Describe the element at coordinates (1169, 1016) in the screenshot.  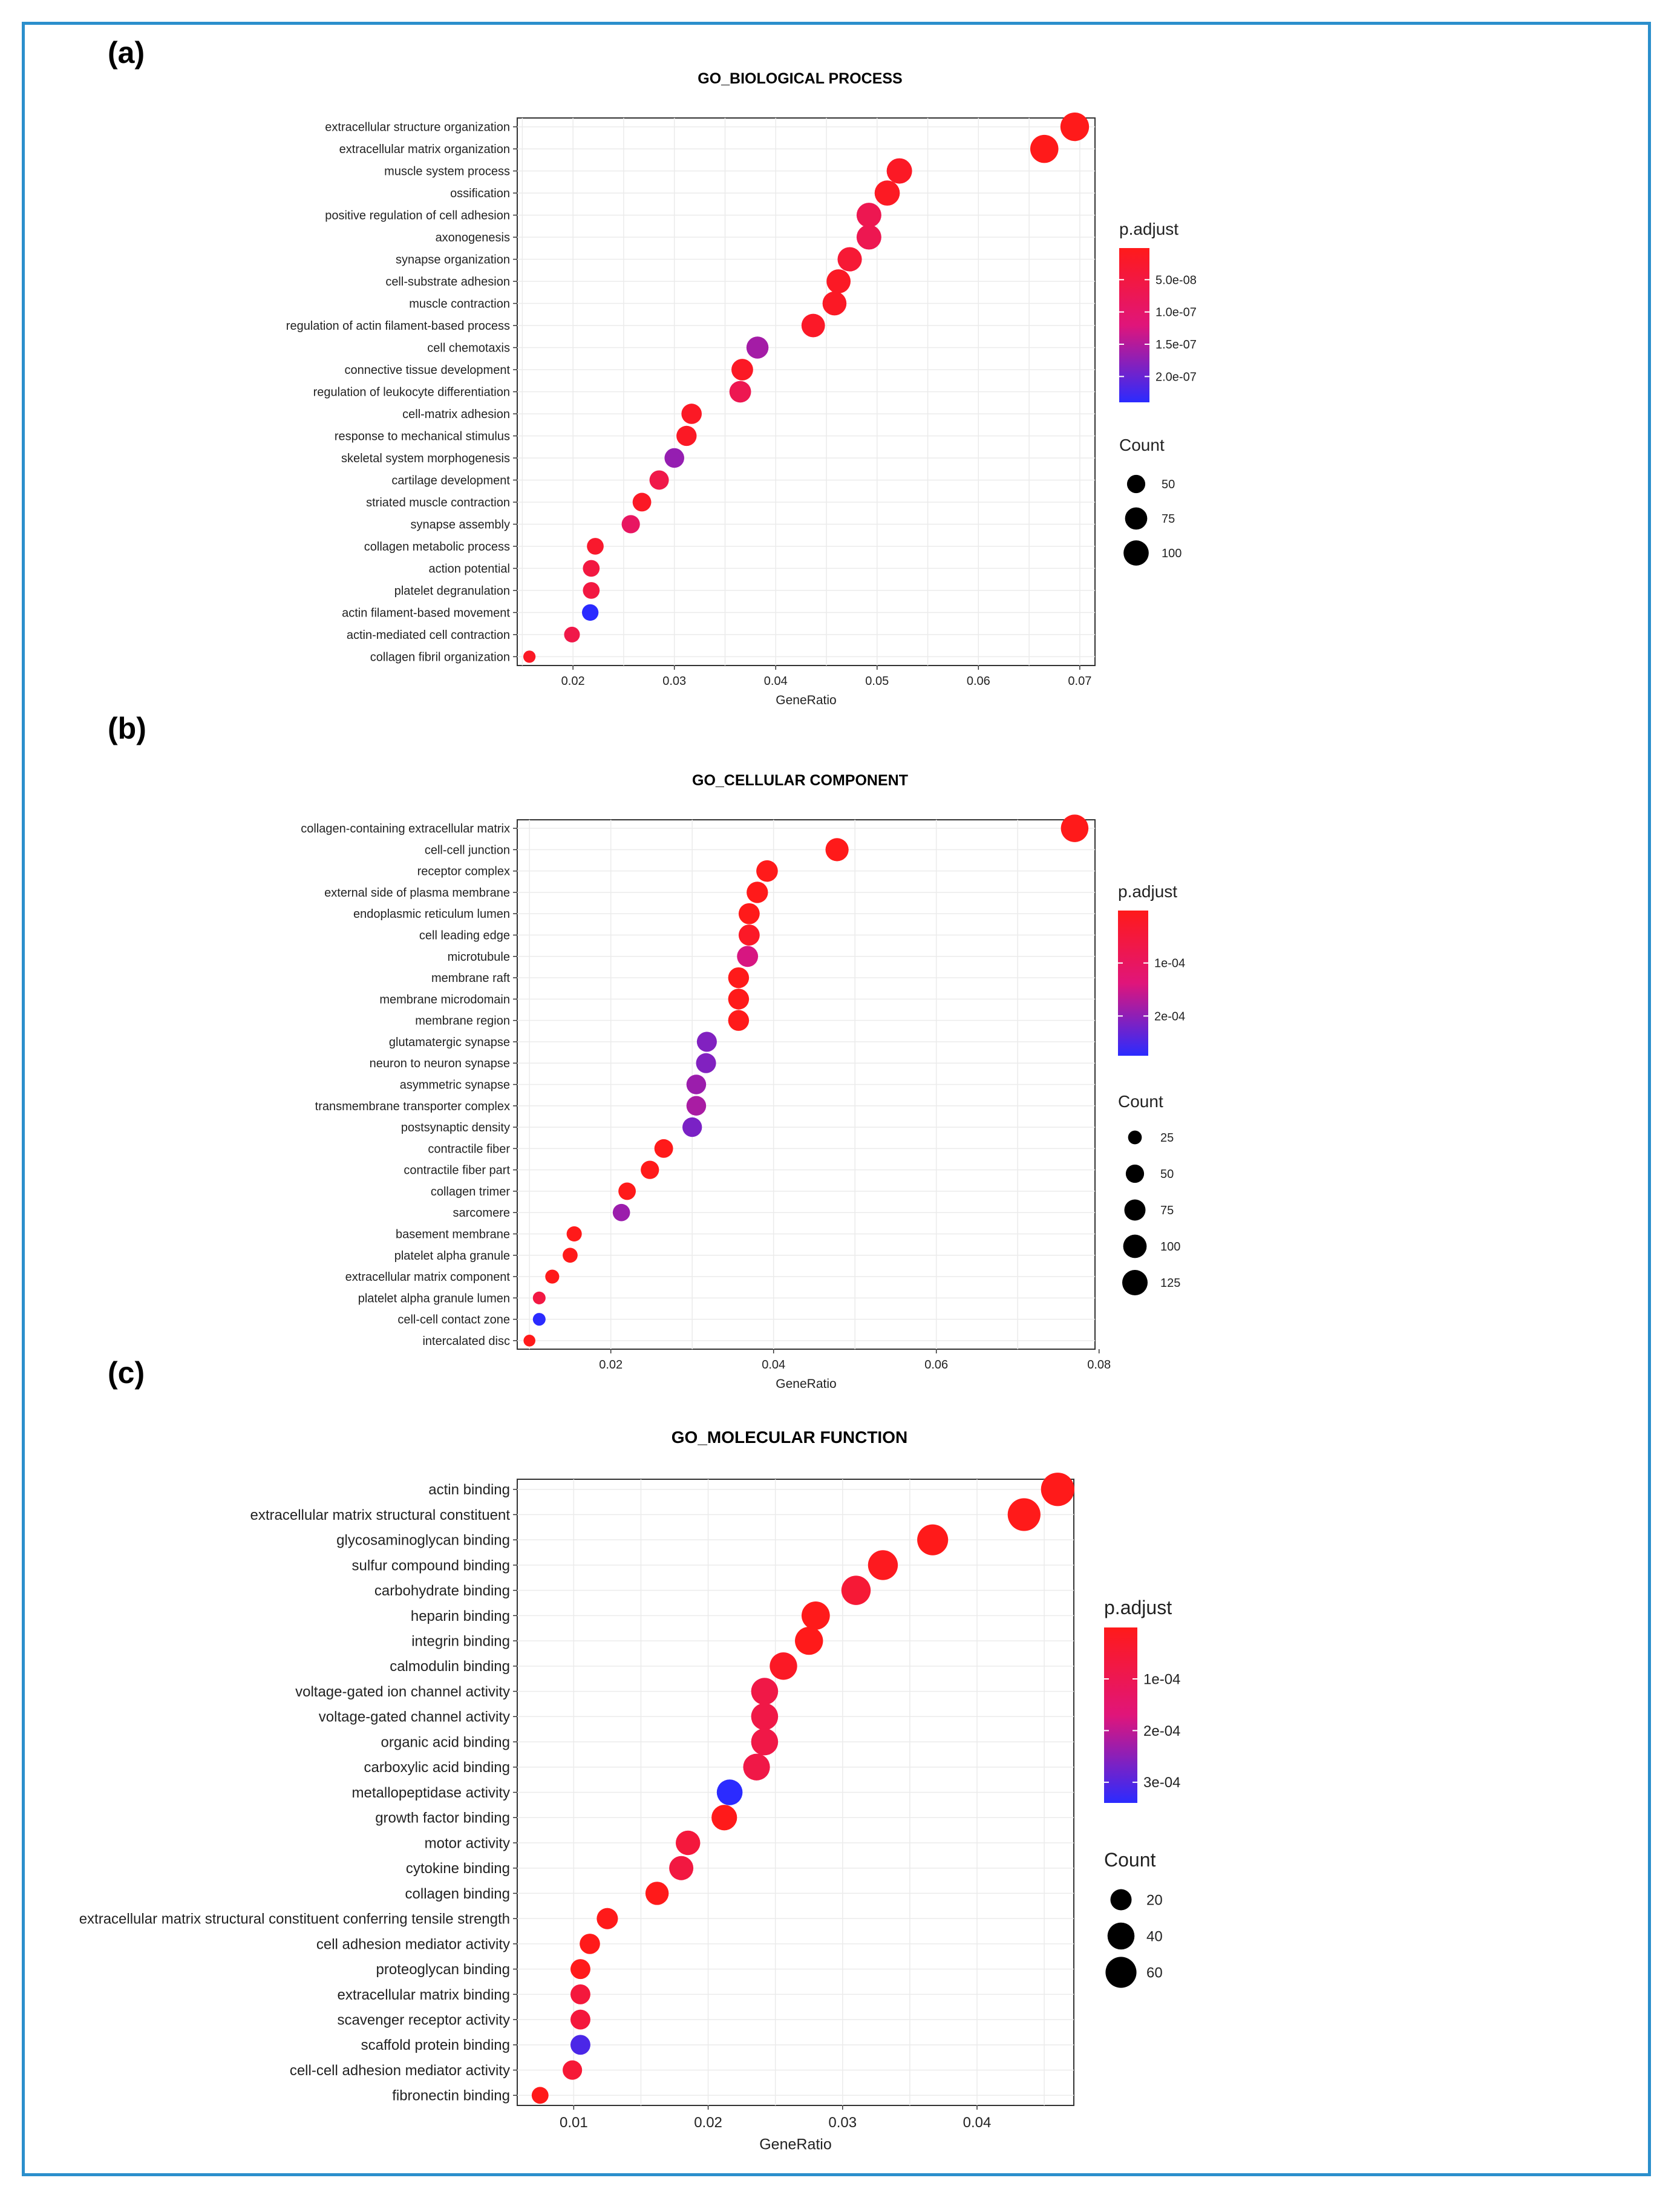
I see `colorbar-tick-label: 2e-04` at that location.